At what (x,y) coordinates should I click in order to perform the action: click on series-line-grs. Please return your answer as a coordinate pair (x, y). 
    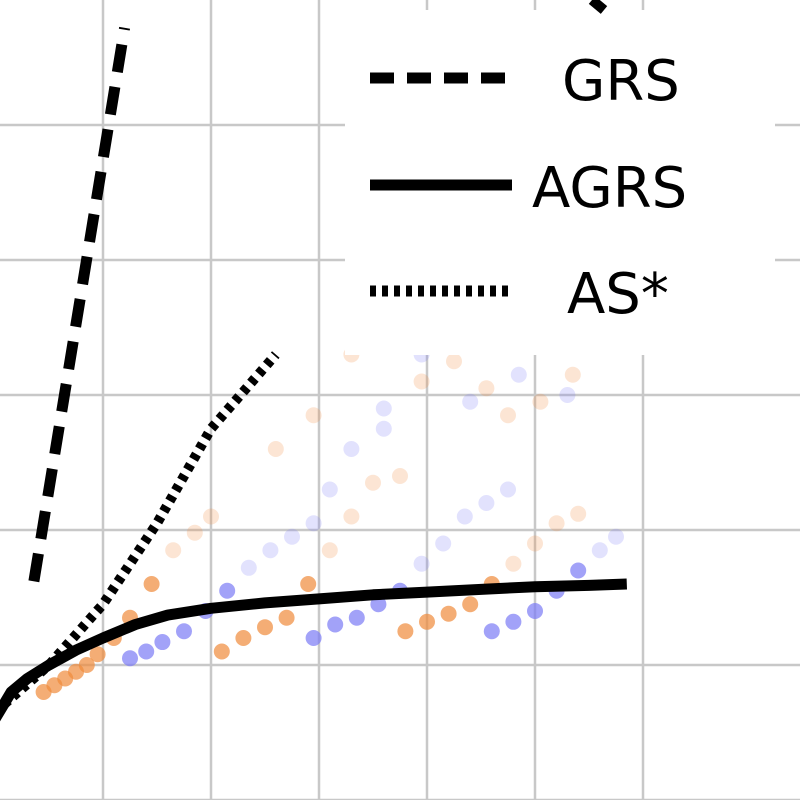
    Looking at the image, I should click on (79, 304).